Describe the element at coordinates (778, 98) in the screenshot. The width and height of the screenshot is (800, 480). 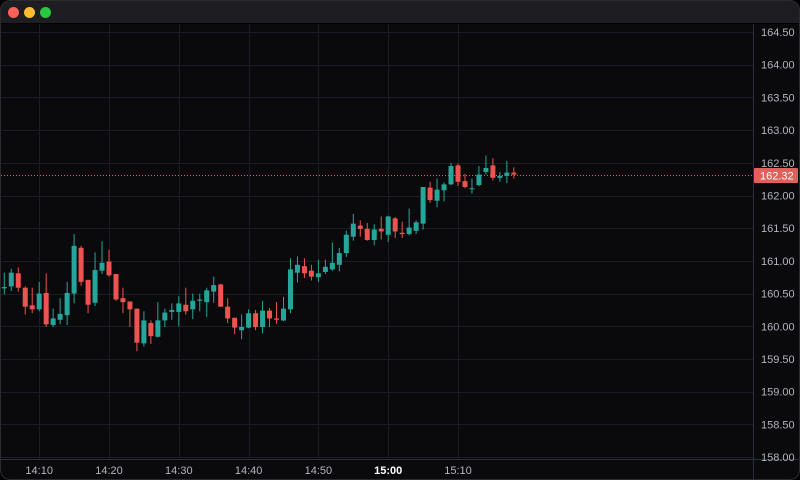
I see `price-axis-label: 163.50` at that location.